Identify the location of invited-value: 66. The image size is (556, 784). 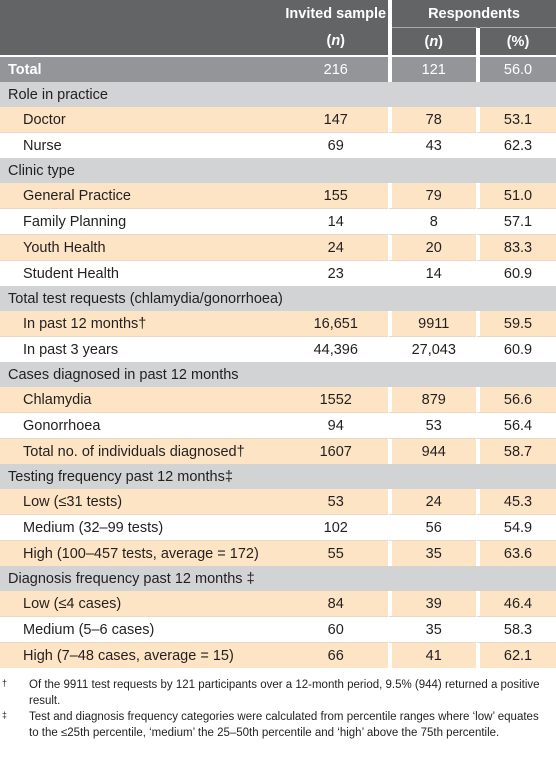
(336, 655).